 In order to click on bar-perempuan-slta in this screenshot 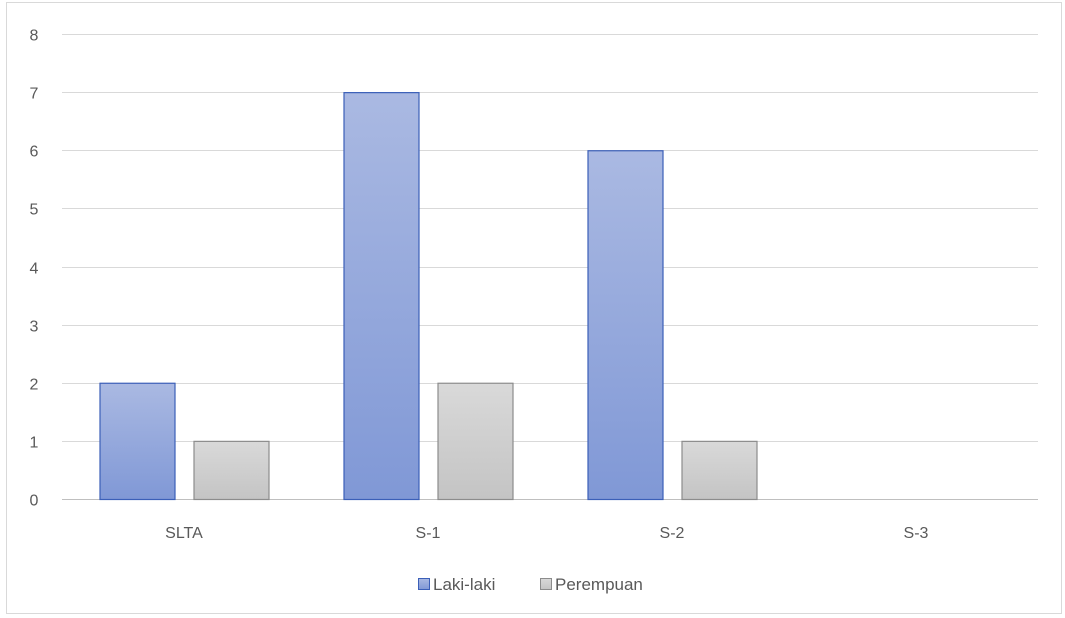, I will do `click(231, 470)`.